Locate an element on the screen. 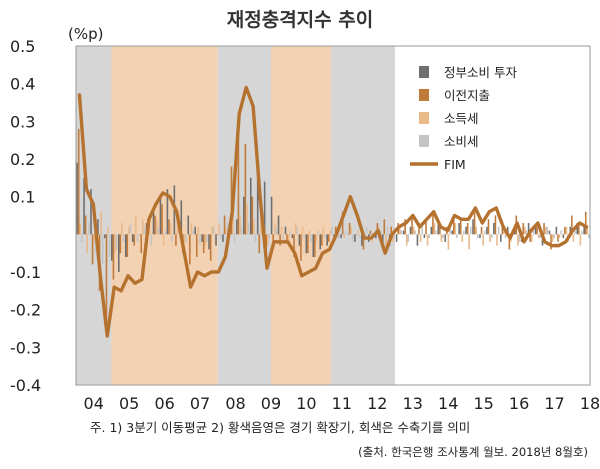 The width and height of the screenshot is (600, 469). source-note: (출처. 한국은행 조사통계 월보. 2018년 8월호) is located at coordinates (473, 452).